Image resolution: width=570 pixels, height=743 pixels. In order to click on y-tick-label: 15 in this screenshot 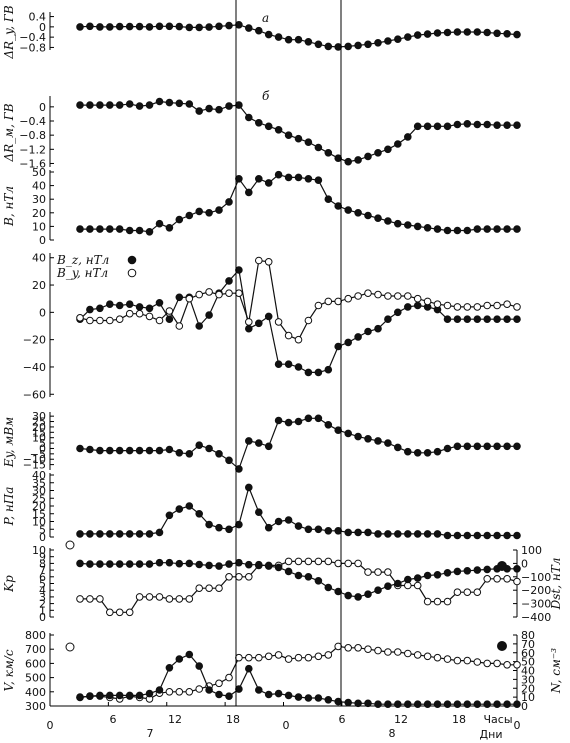, I will do `click(39, 514)`.